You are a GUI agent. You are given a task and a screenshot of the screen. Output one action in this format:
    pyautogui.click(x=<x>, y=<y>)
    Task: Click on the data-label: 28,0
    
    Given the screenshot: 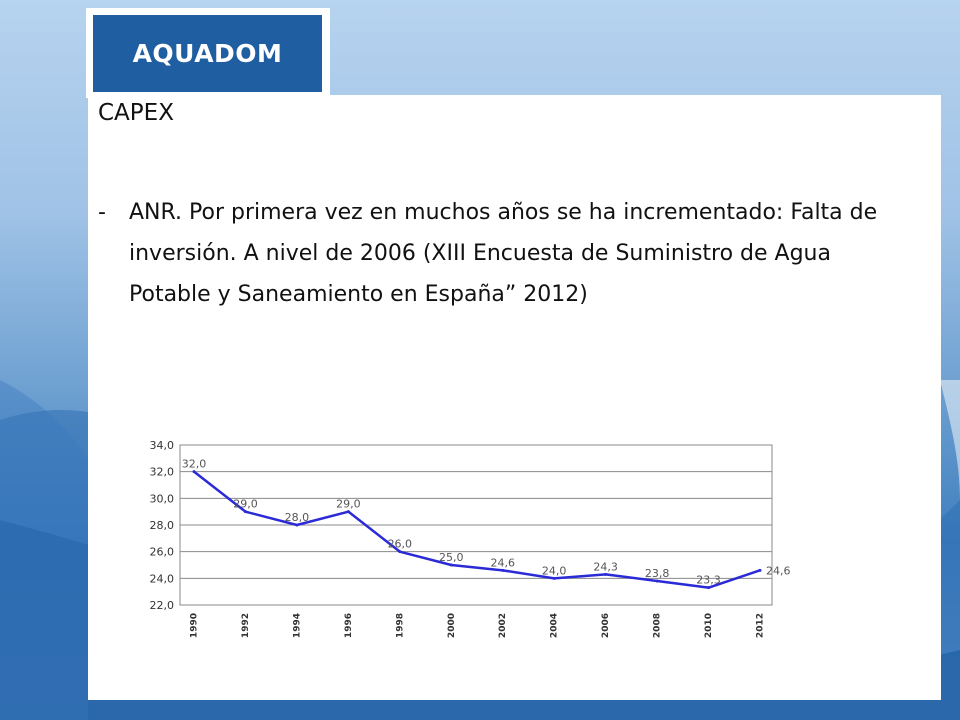 What is the action you would take?
    pyautogui.click(x=297, y=517)
    